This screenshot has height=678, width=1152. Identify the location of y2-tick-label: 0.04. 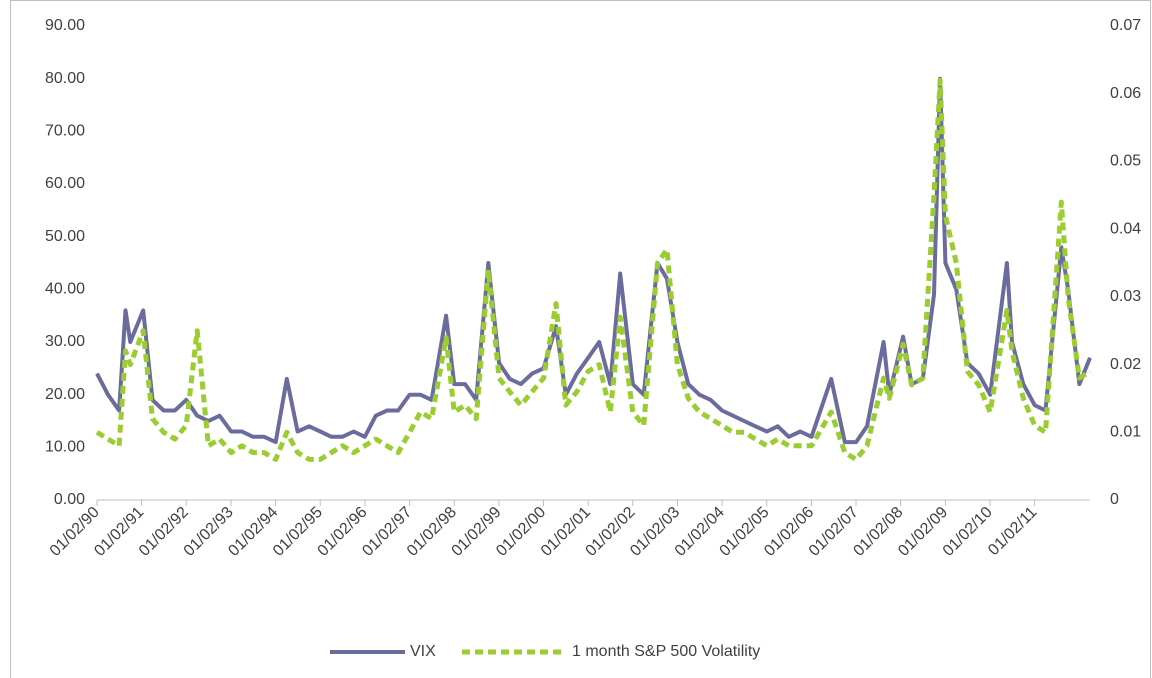
(1125, 228).